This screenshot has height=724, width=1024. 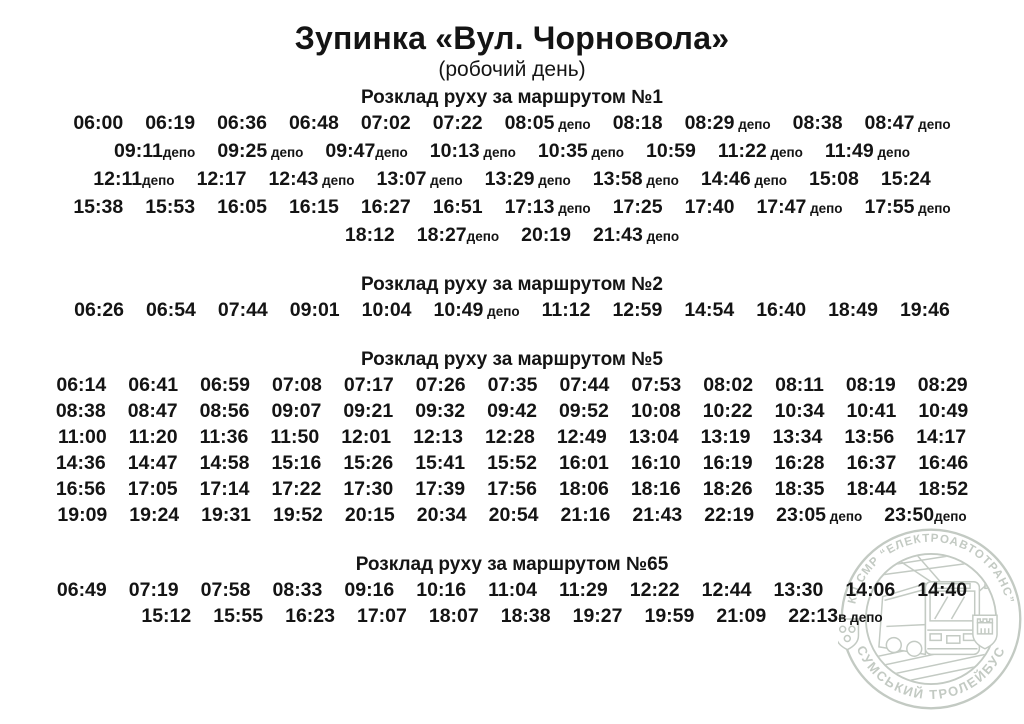 I want to click on time-entry: 15:38, so click(x=98, y=207).